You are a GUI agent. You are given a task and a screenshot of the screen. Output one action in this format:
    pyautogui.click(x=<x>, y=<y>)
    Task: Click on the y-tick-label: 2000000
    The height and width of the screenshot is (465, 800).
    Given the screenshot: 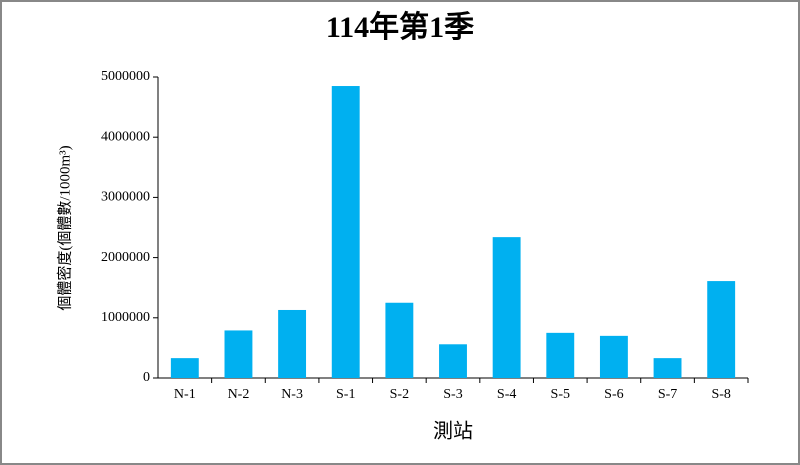 What is the action you would take?
    pyautogui.click(x=125, y=257)
    